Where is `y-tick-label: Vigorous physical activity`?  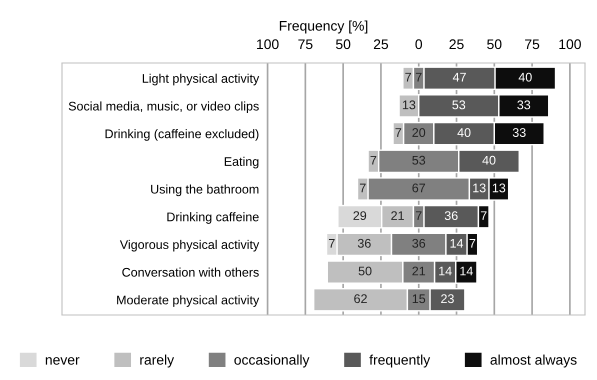
y-tick-label: Vigorous physical activity is located at coordinates (190, 246).